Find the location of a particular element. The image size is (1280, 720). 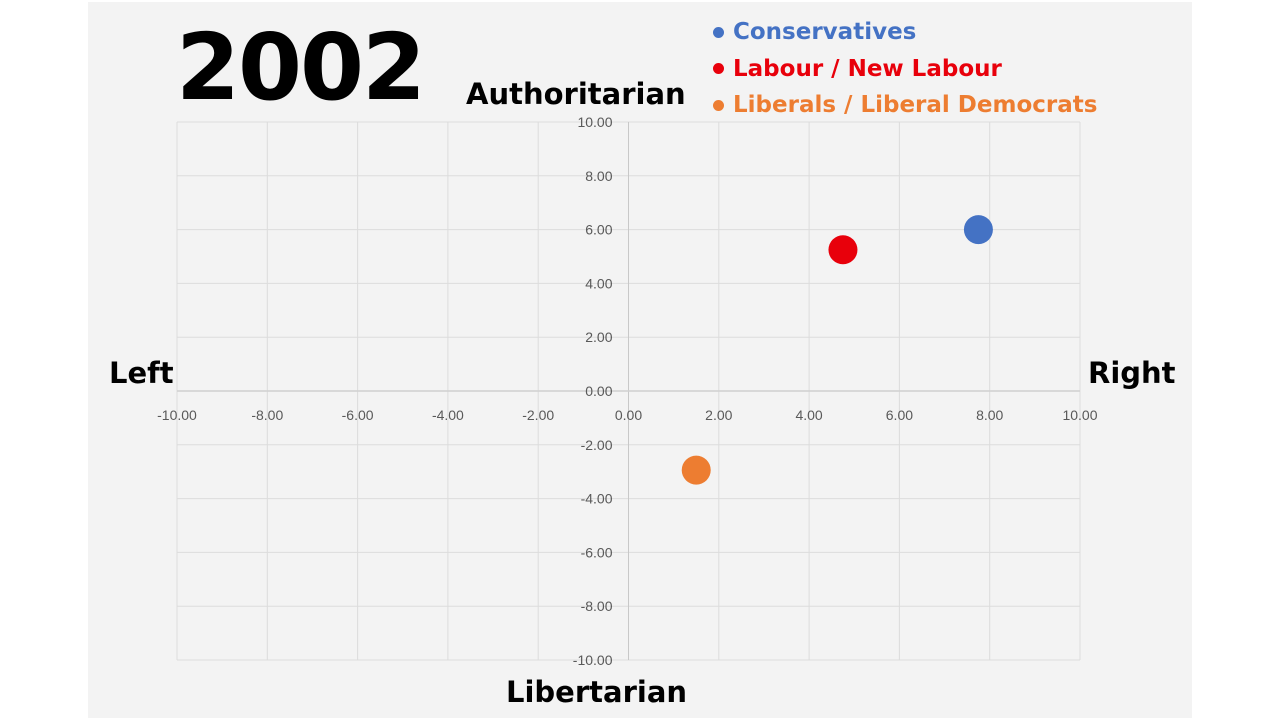

legend-label: Conservatives is located at coordinates (825, 32).